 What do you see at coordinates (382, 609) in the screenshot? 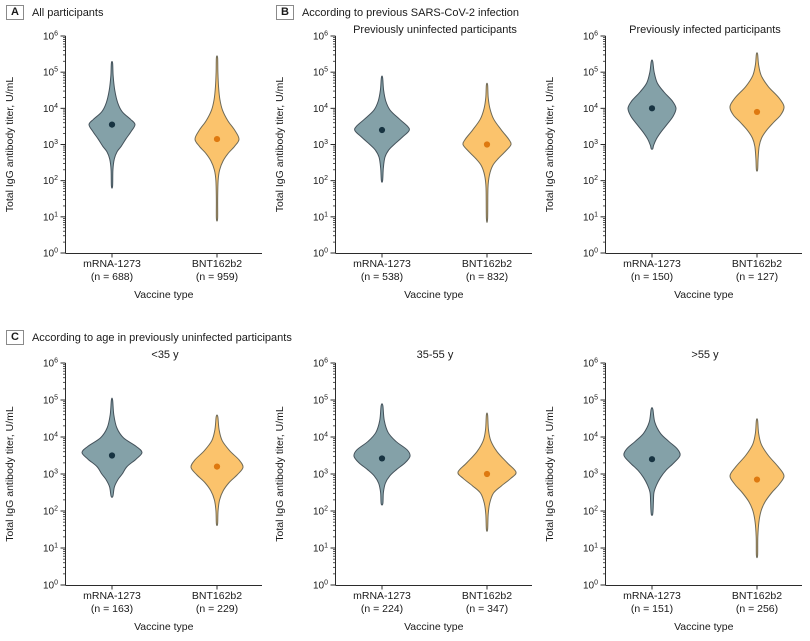
I see `n-label: (n = 224)` at bounding box center [382, 609].